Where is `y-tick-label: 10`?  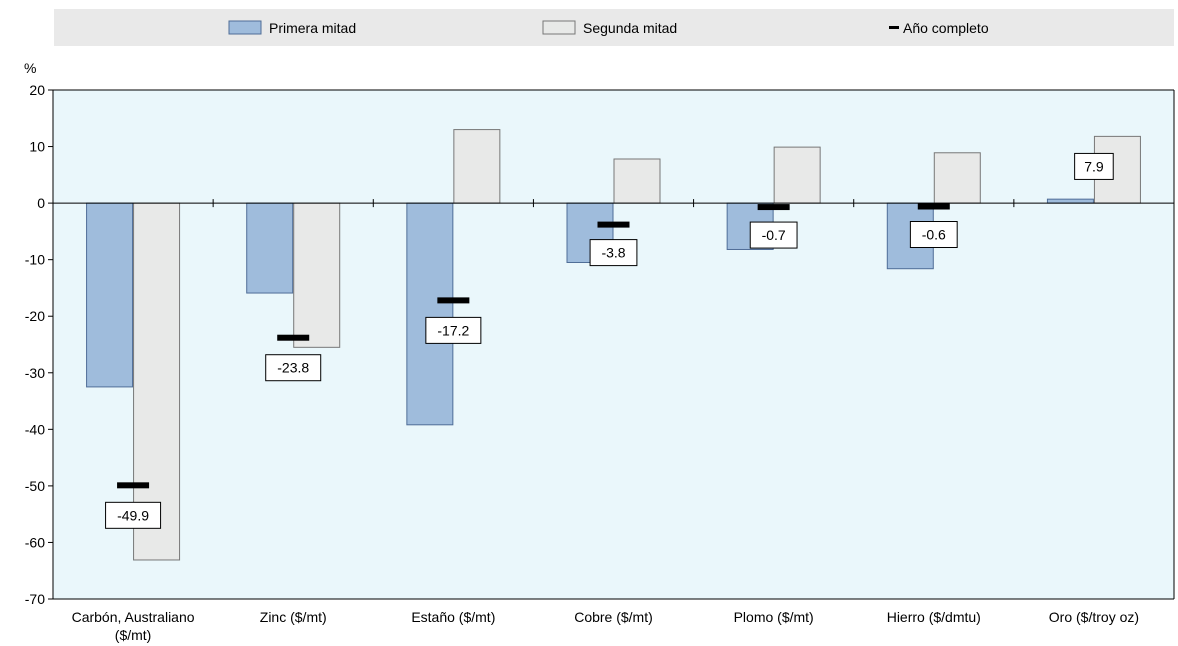
y-tick-label: 10 is located at coordinates (37, 147).